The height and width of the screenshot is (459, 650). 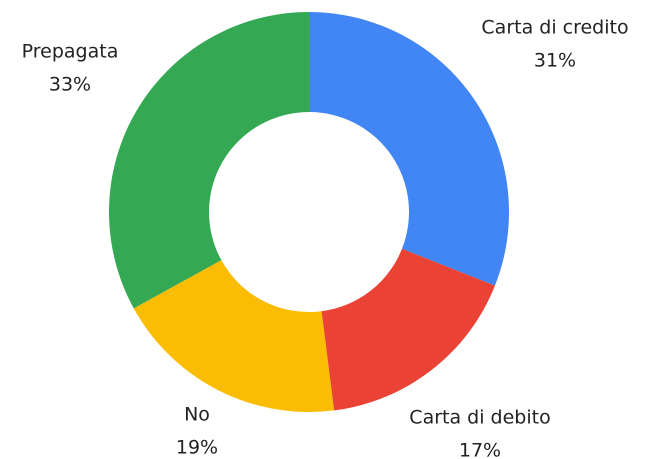 What do you see at coordinates (555, 61) in the screenshot?
I see `slice-value-label: 31%` at bounding box center [555, 61].